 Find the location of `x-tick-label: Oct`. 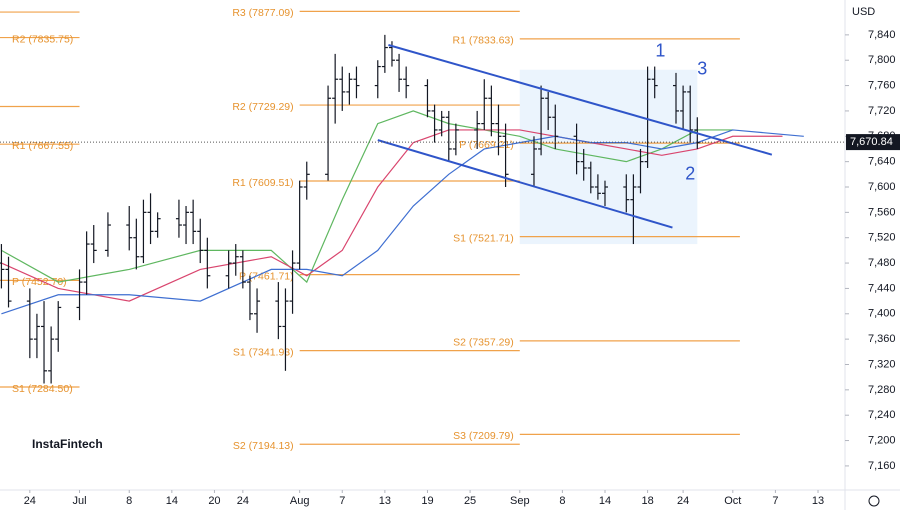

x-tick-label: Oct is located at coordinates (732, 501).